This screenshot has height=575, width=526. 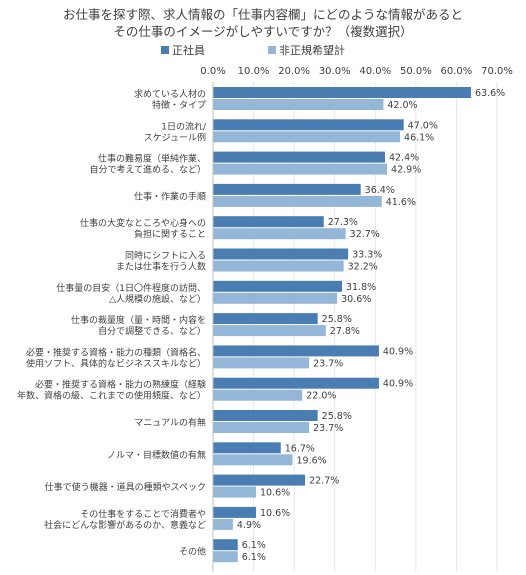 What do you see at coordinates (365, 234) in the screenshot?
I see `value-label-series-2: 32.7%` at bounding box center [365, 234].